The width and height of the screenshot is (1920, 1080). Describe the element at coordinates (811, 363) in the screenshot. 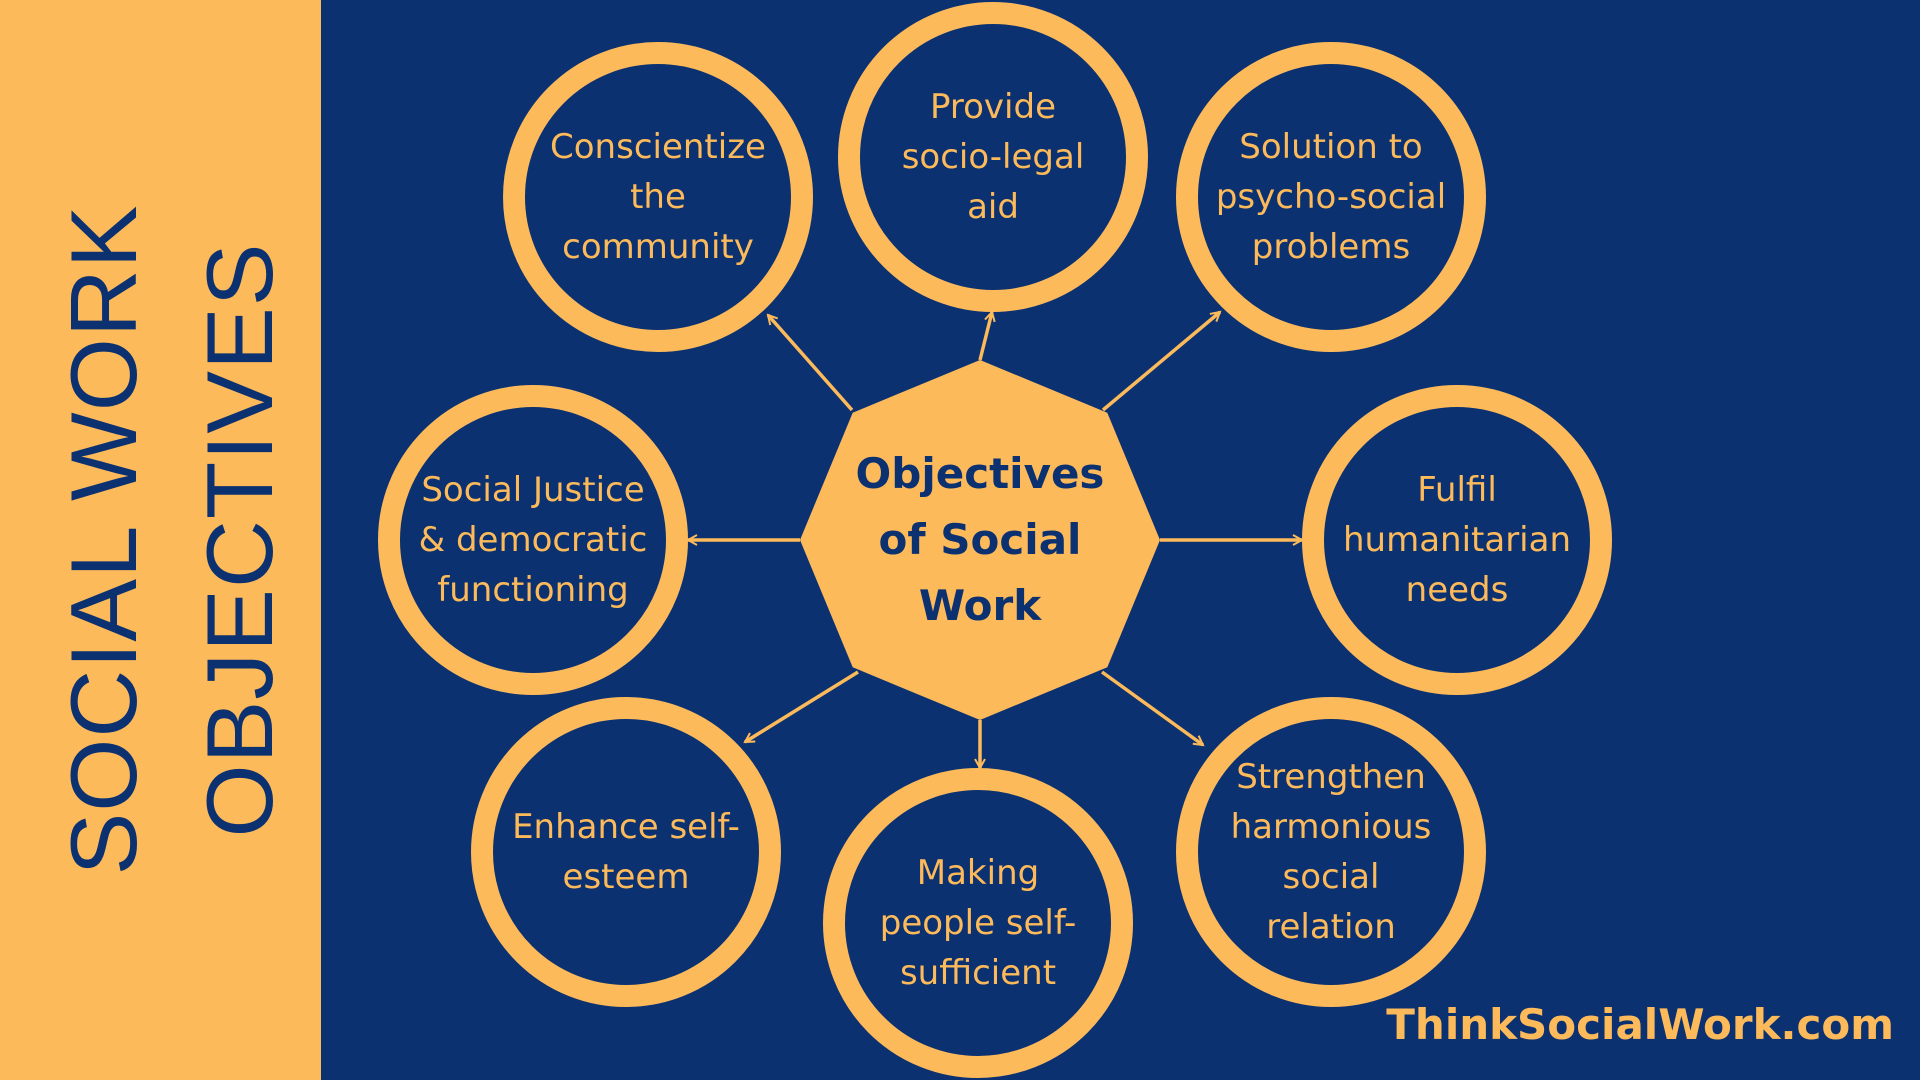

I see `arrow-to-conscientize` at that location.